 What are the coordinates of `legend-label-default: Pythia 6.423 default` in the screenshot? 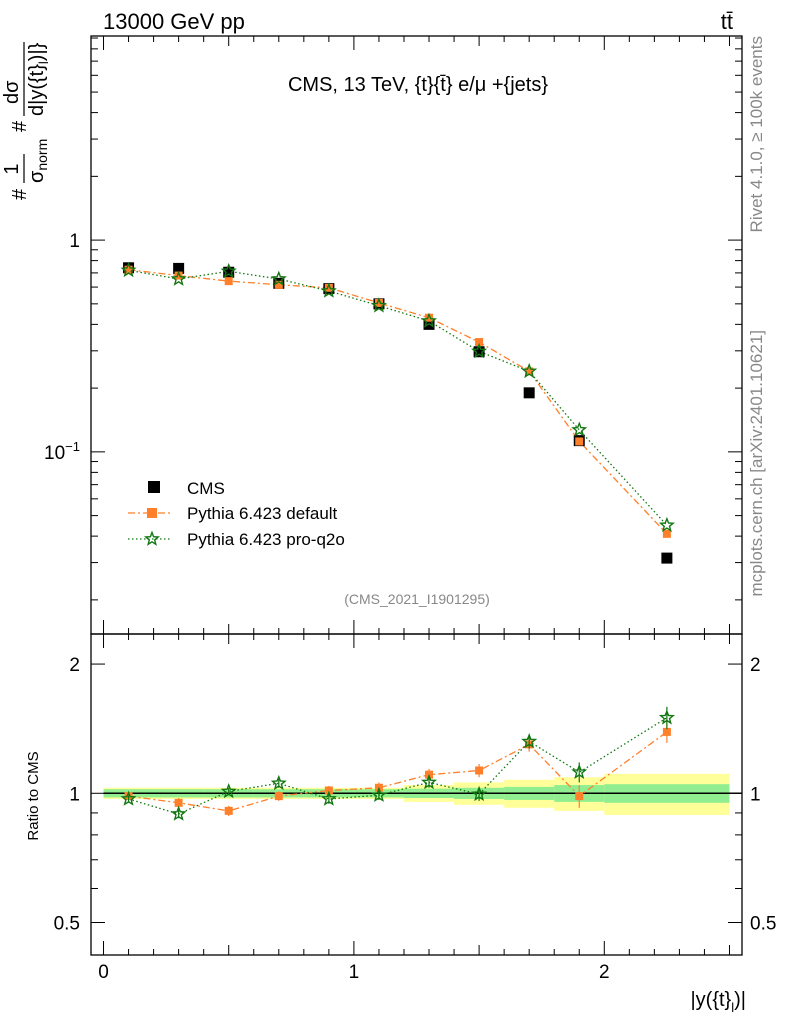 It's located at (262, 513).